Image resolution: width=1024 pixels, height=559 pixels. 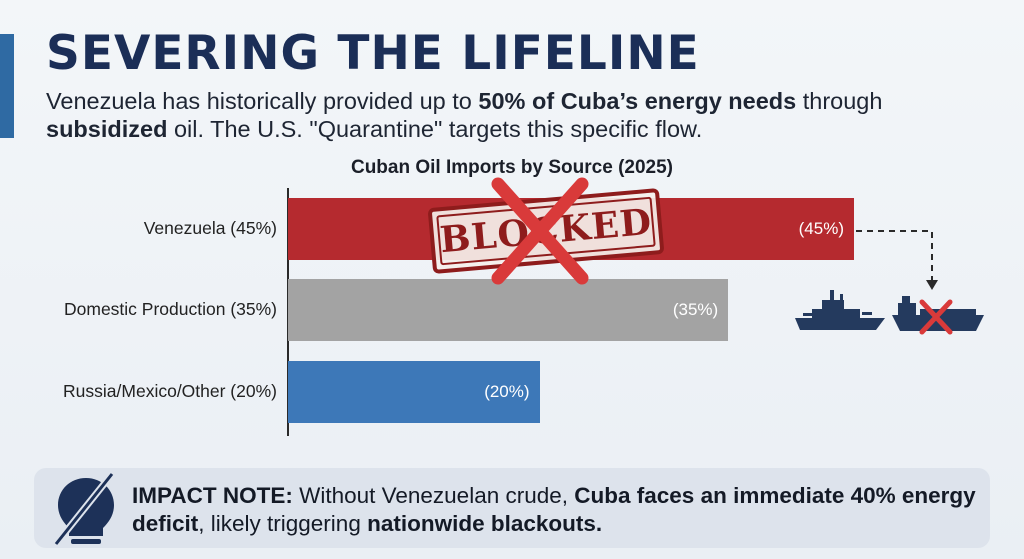 What do you see at coordinates (540, 231) in the screenshot?
I see `blocked-x-icon` at bounding box center [540, 231].